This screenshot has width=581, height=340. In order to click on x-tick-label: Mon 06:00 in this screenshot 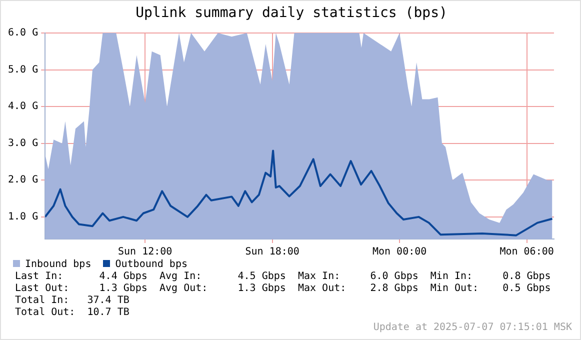, I will do `click(527, 252)`.